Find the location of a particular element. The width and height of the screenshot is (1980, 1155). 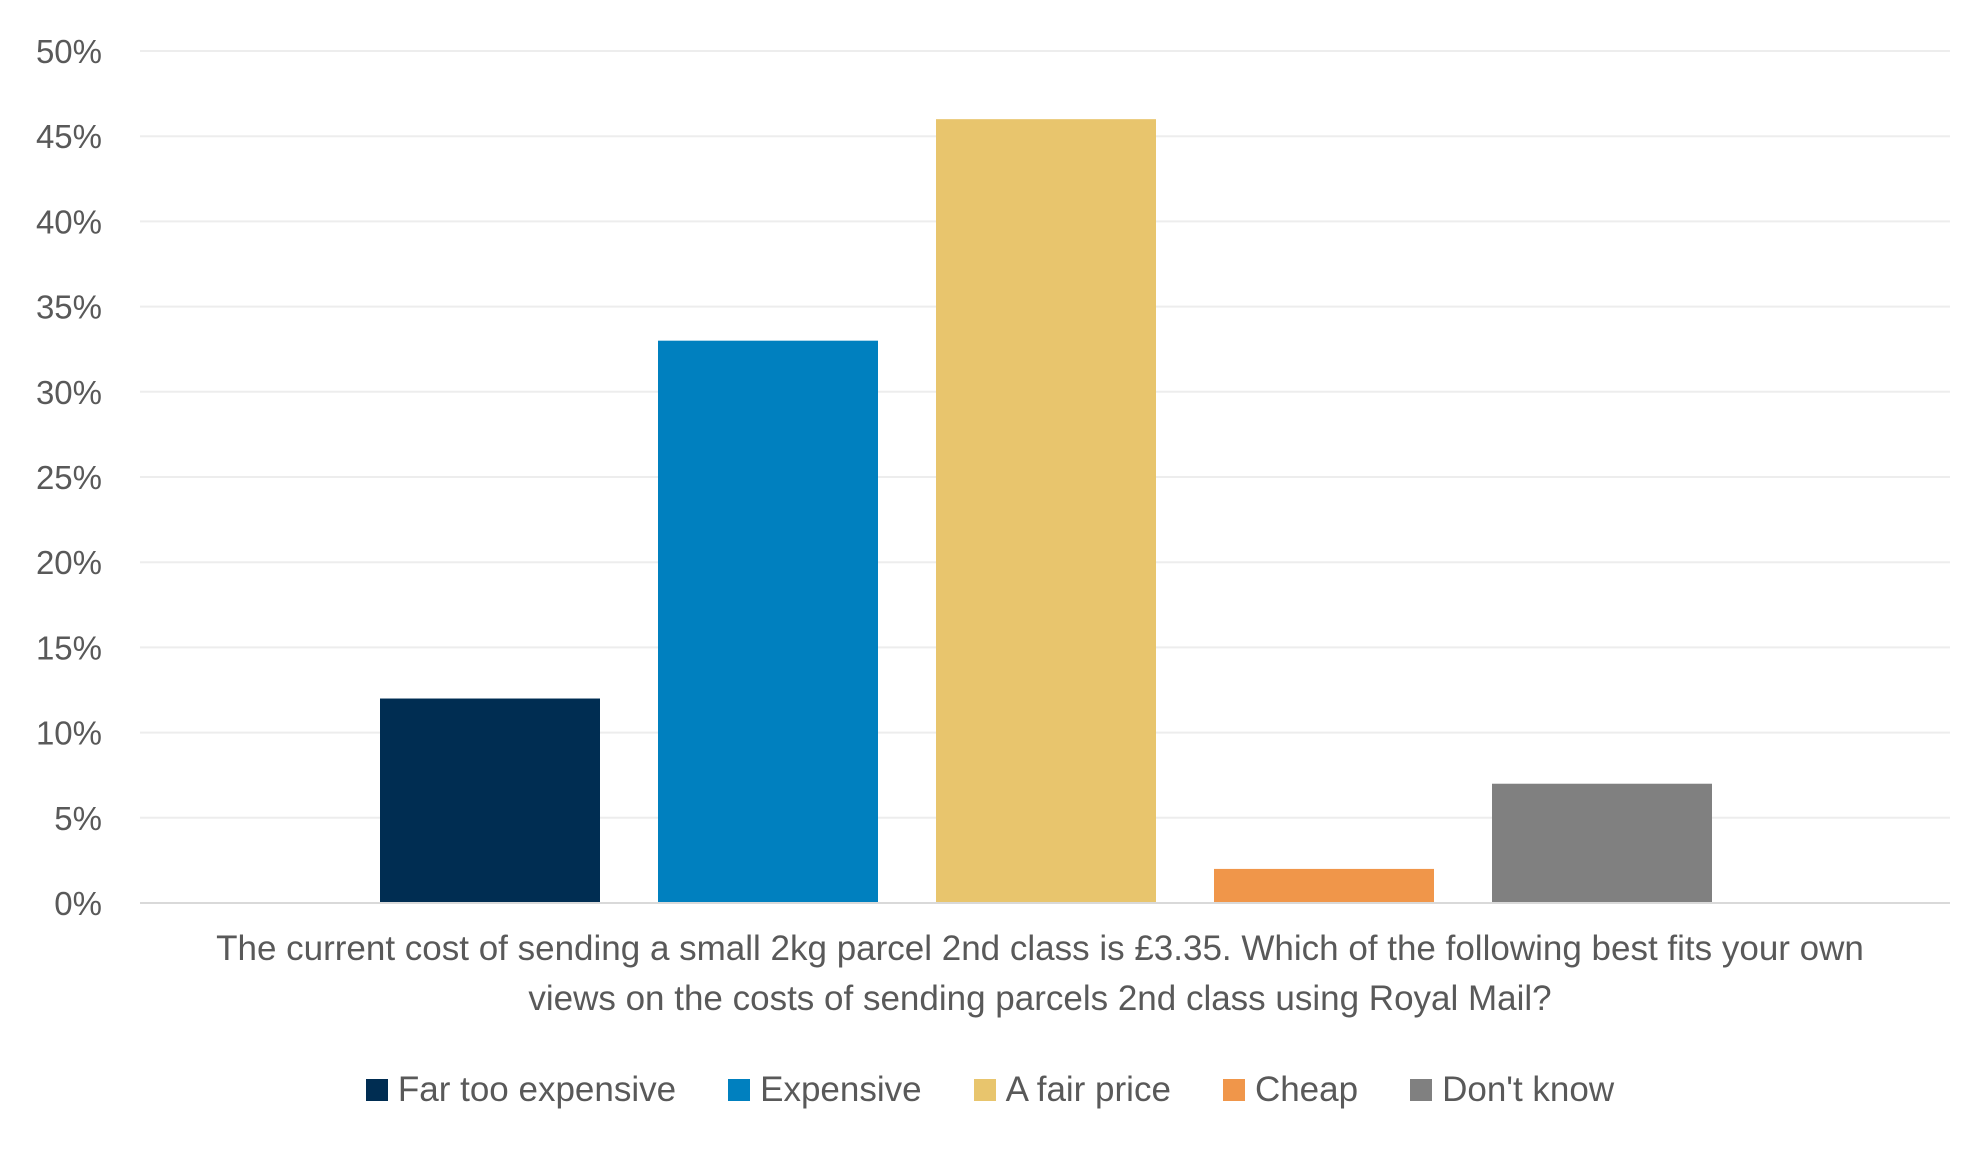

legend-item-cheap: Cheap is located at coordinates (1290, 1090).